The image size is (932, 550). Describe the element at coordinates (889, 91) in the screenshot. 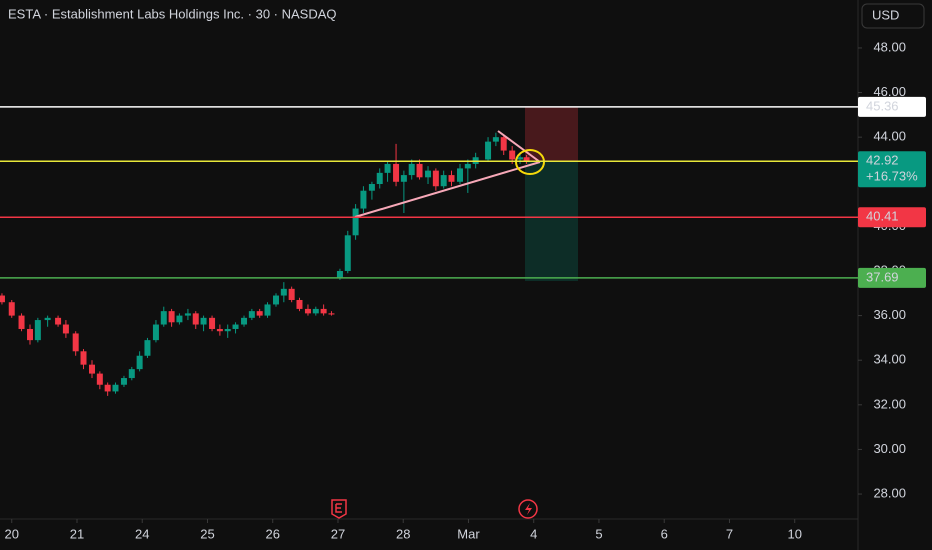

I see `y-tick-label: 46.00` at that location.